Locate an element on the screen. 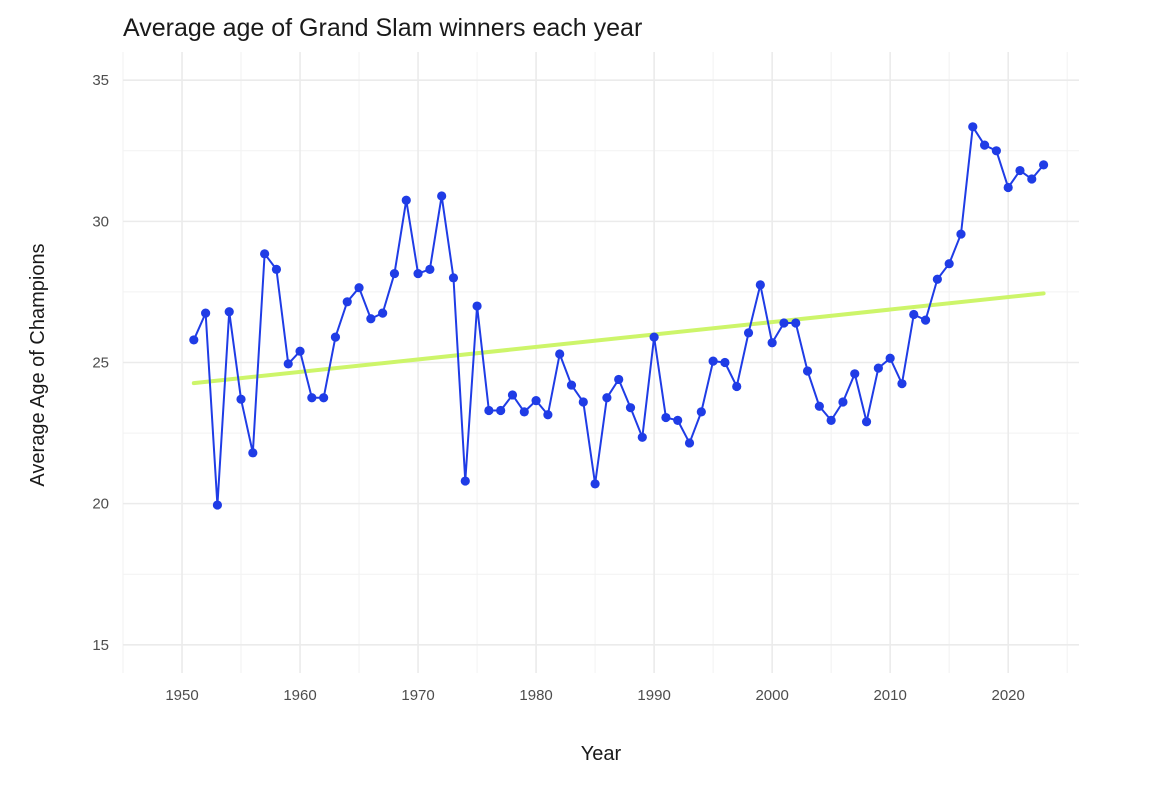 The height and width of the screenshot is (786, 1174). x-tick-label: 1990 is located at coordinates (653, 695).